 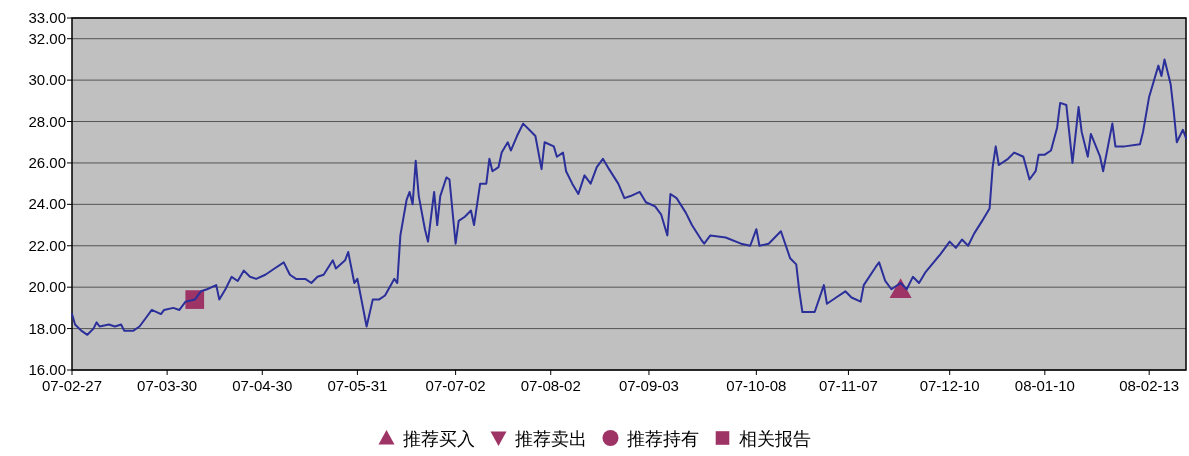 What do you see at coordinates (1149, 385) in the screenshot?
I see `x-tick-label: 08-02-13` at bounding box center [1149, 385].